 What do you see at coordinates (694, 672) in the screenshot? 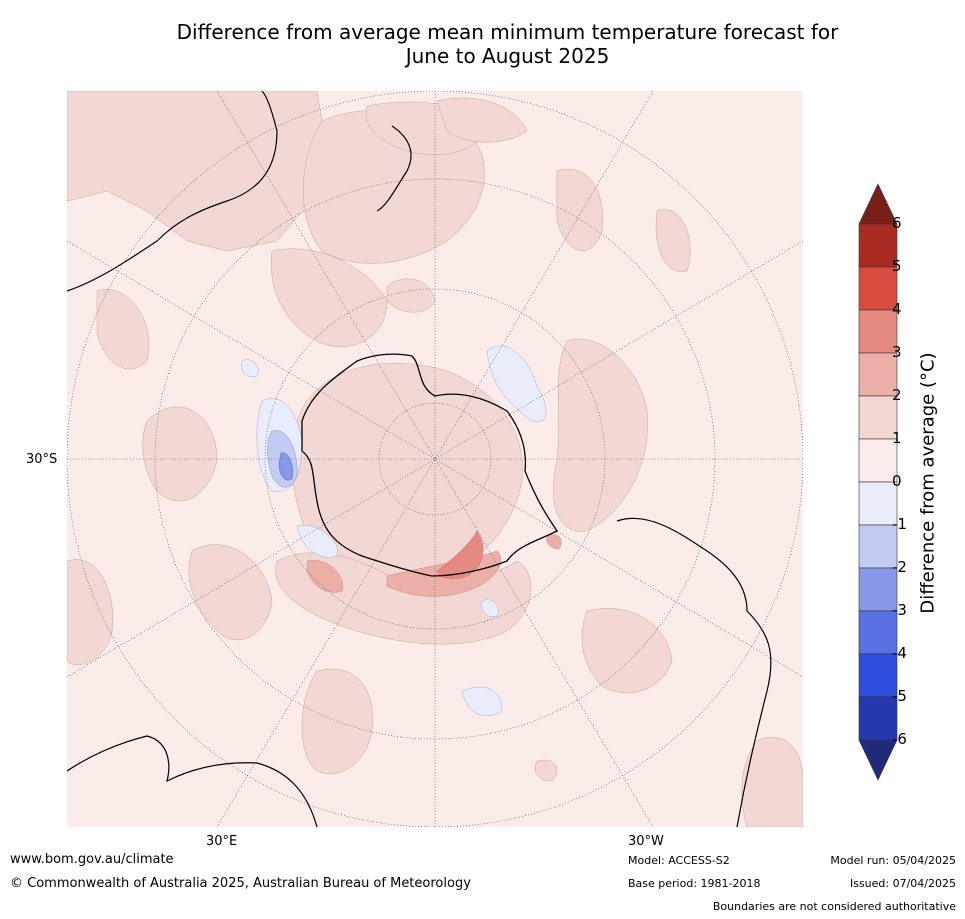
I see `south-america-coastline` at bounding box center [694, 672].